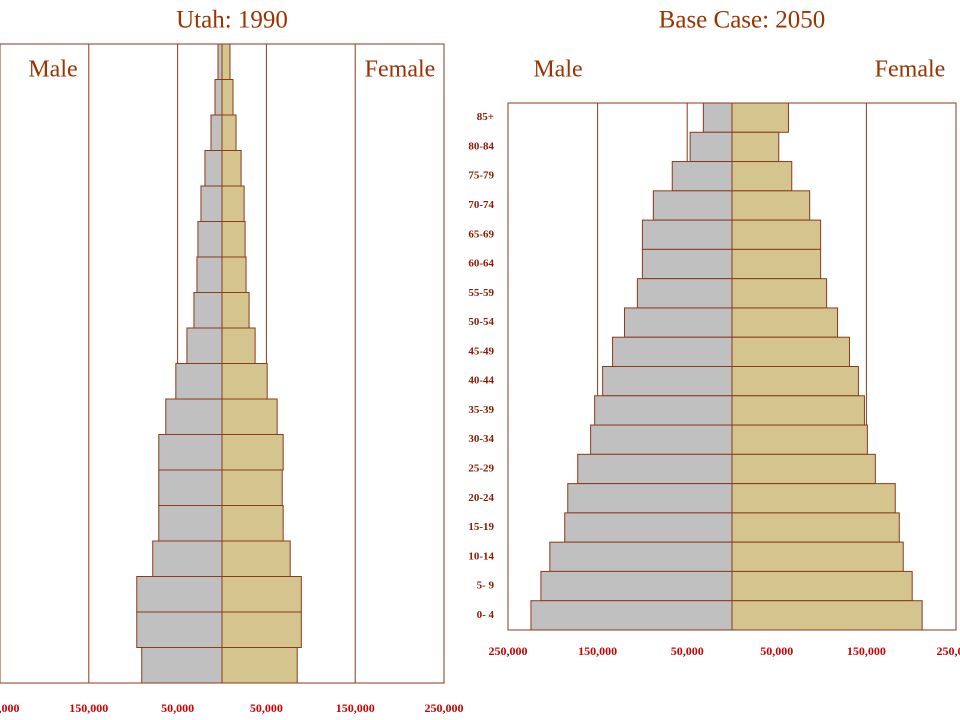  What do you see at coordinates (481, 234) in the screenshot?
I see `y-tick-label: 65-69` at bounding box center [481, 234].